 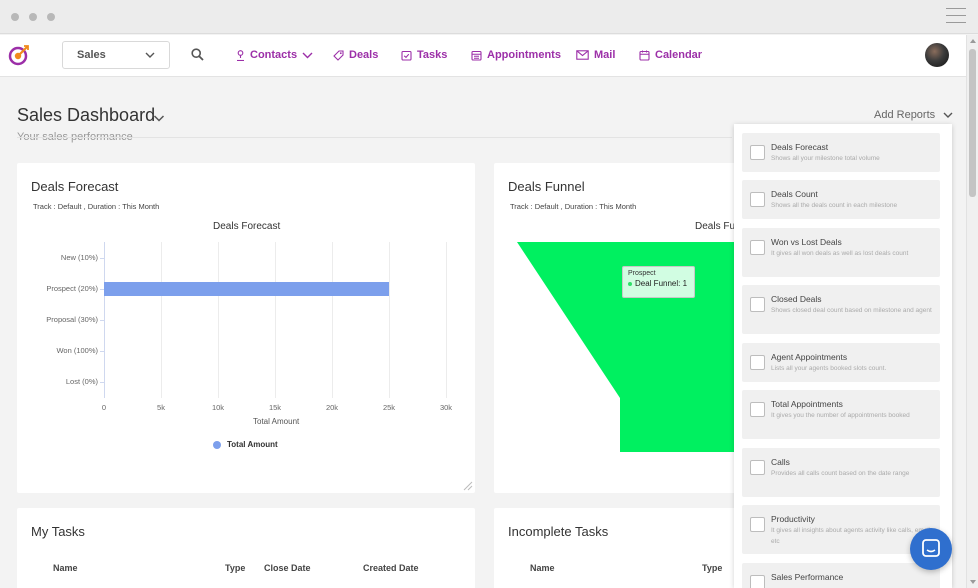 I want to click on nav-tasks-label: Tasks, so click(x=432, y=55).